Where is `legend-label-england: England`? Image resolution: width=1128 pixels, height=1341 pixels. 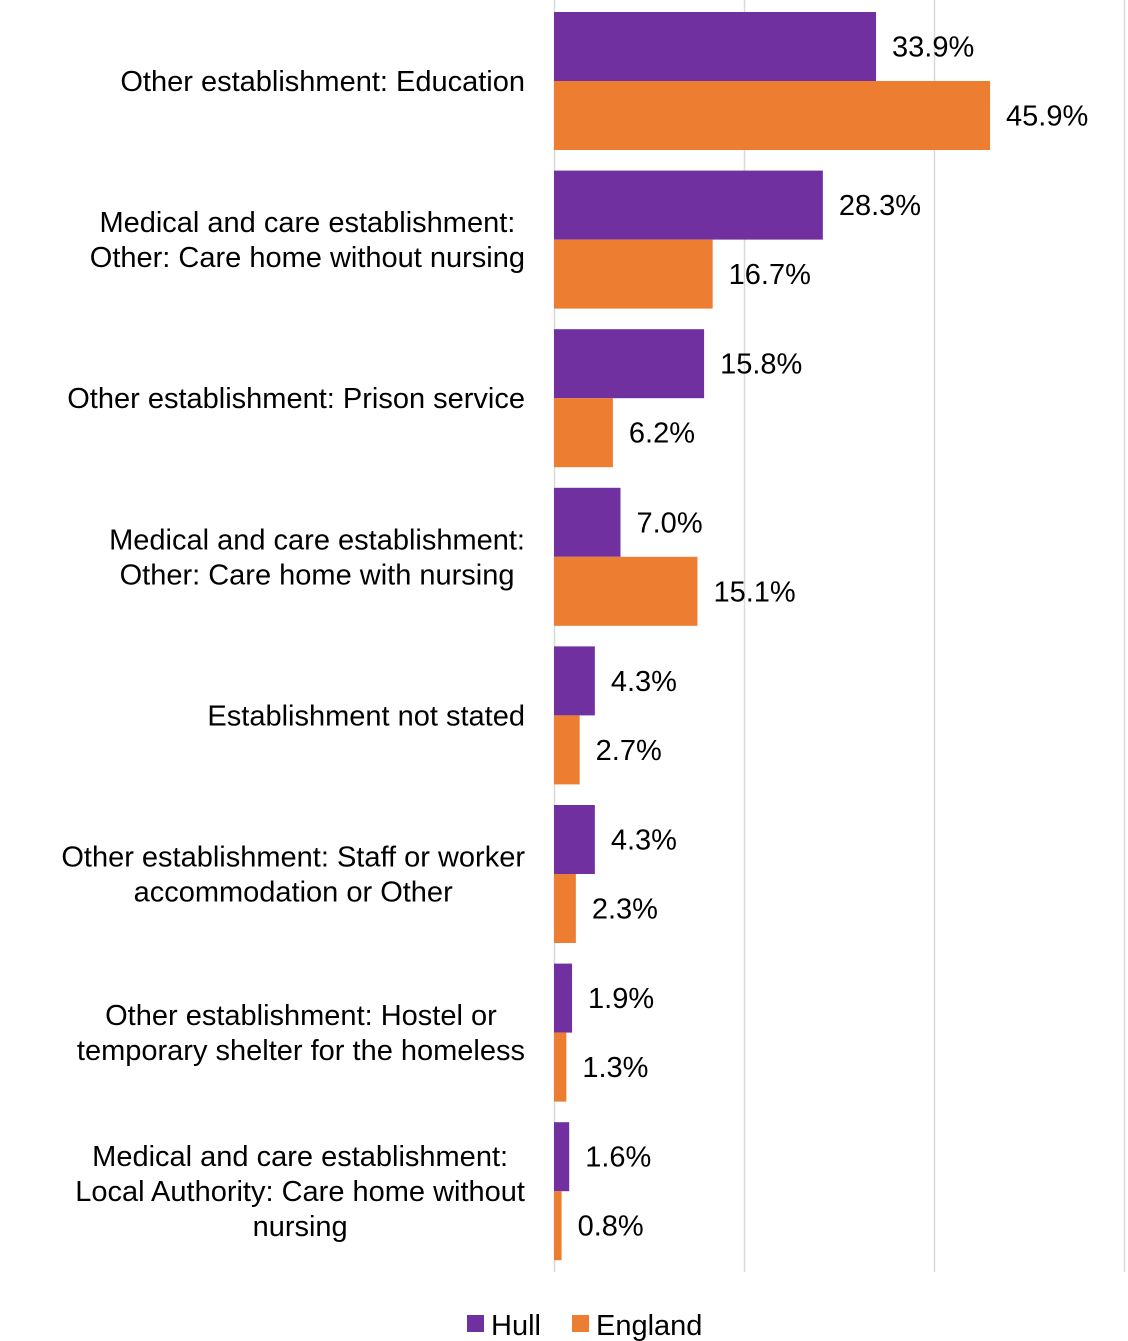 legend-label-england: England is located at coordinates (649, 1325).